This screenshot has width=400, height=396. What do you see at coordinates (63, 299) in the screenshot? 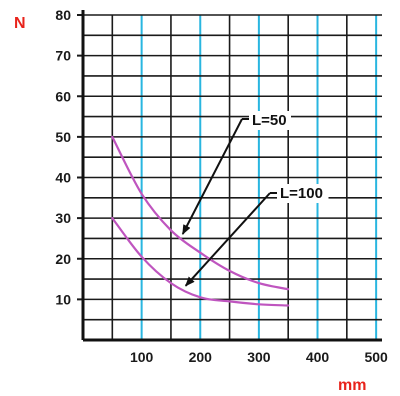
I see `y-tick-label: 10` at bounding box center [63, 299].